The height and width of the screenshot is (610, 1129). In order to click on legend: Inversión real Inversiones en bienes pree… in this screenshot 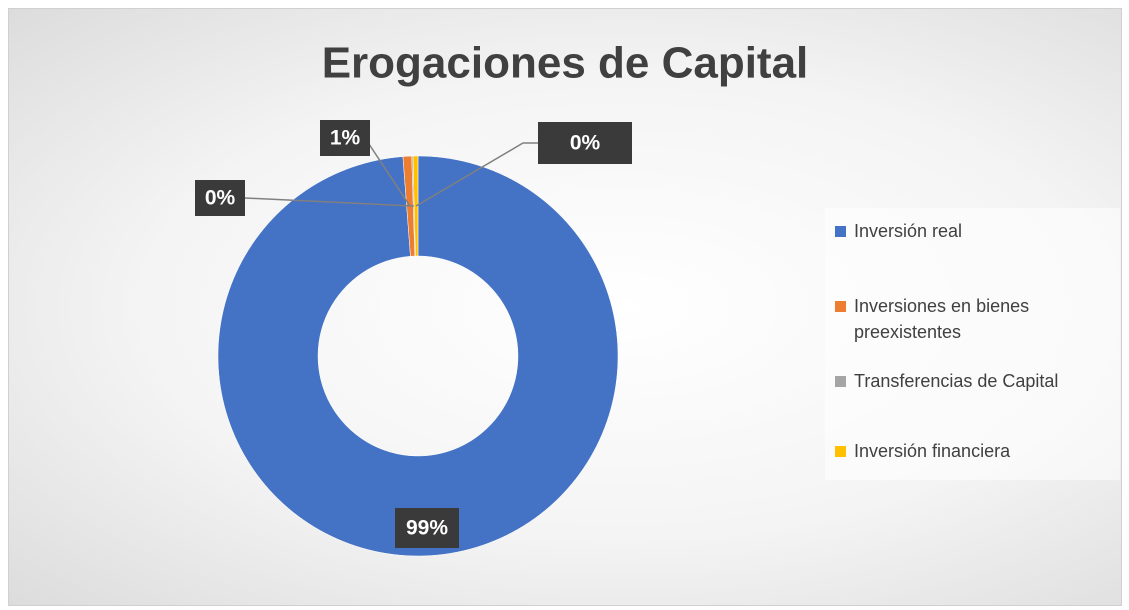, I will do `click(972, 344)`.